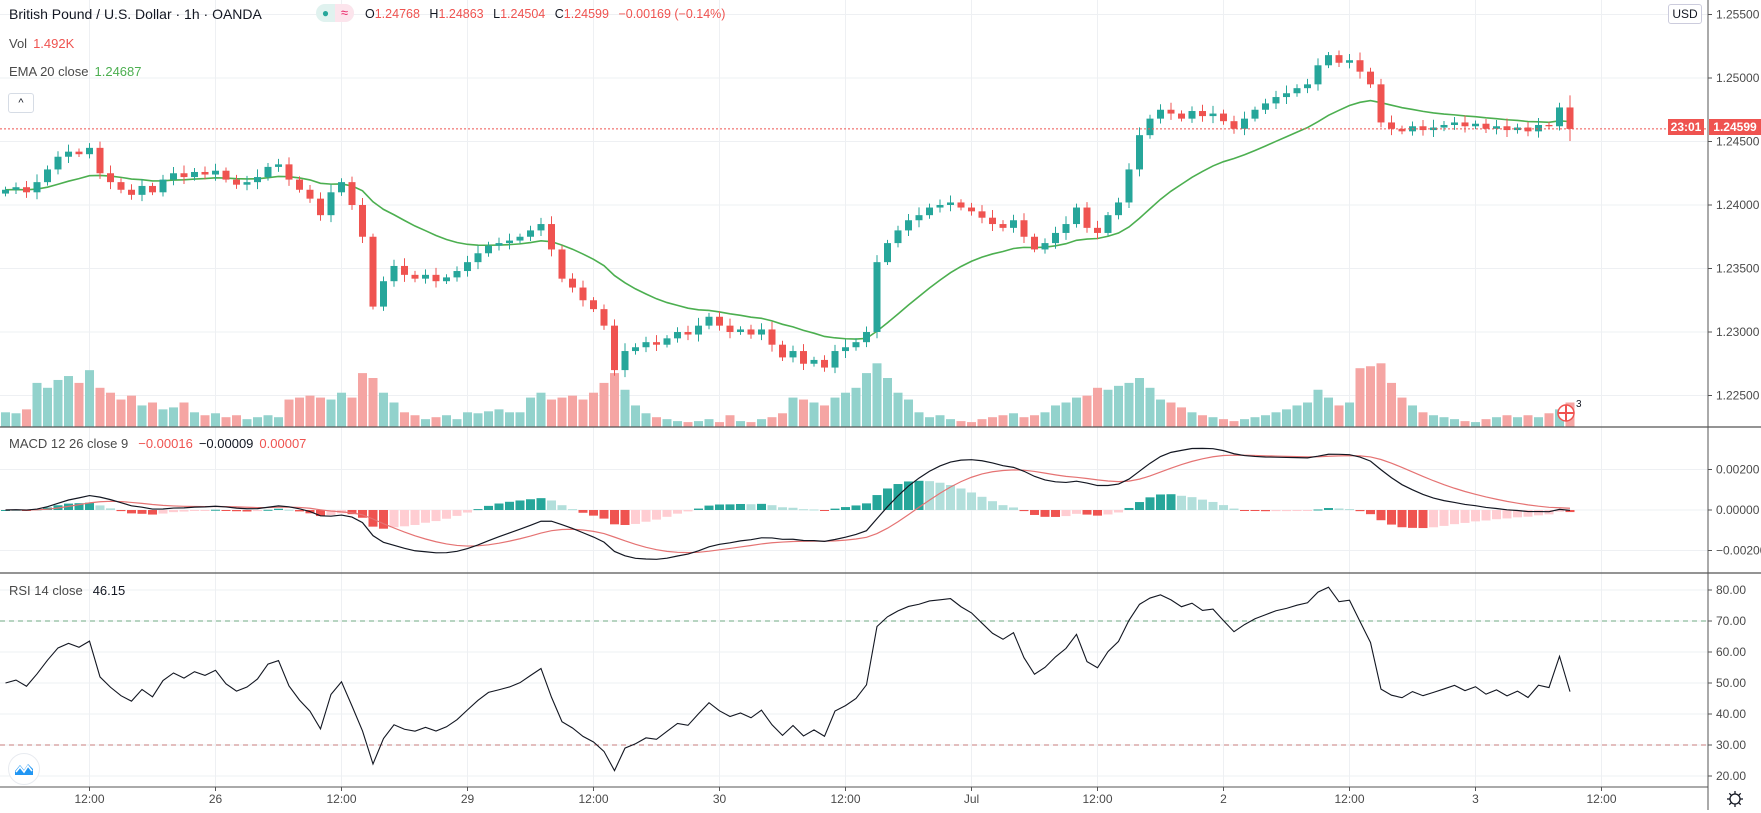 This screenshot has height=813, width=1761. What do you see at coordinates (1685, 14) in the screenshot?
I see `currency-button: USD` at bounding box center [1685, 14].